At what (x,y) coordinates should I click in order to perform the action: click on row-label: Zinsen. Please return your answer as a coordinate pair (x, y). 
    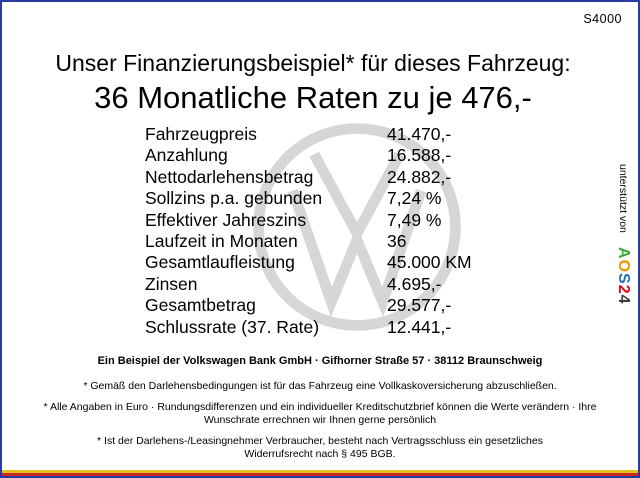
    Looking at the image, I should click on (171, 283).